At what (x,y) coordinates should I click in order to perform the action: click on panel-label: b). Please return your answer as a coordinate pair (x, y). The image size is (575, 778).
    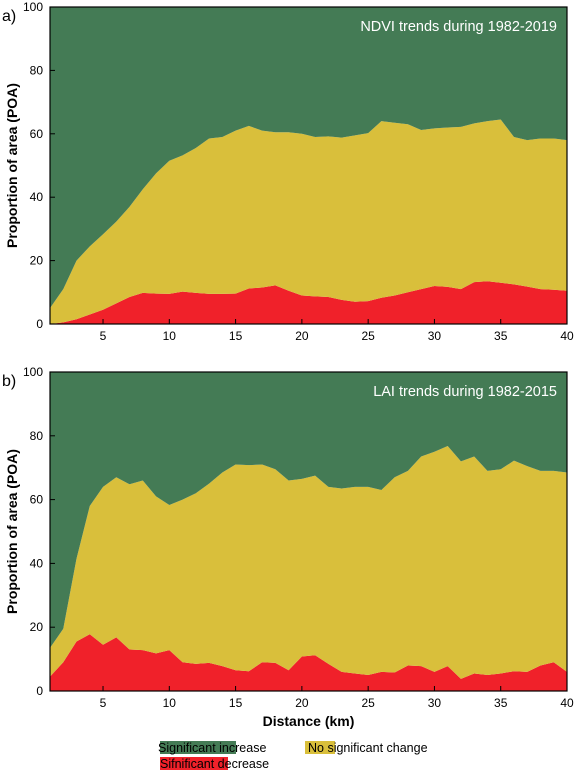
    Looking at the image, I should click on (9, 381).